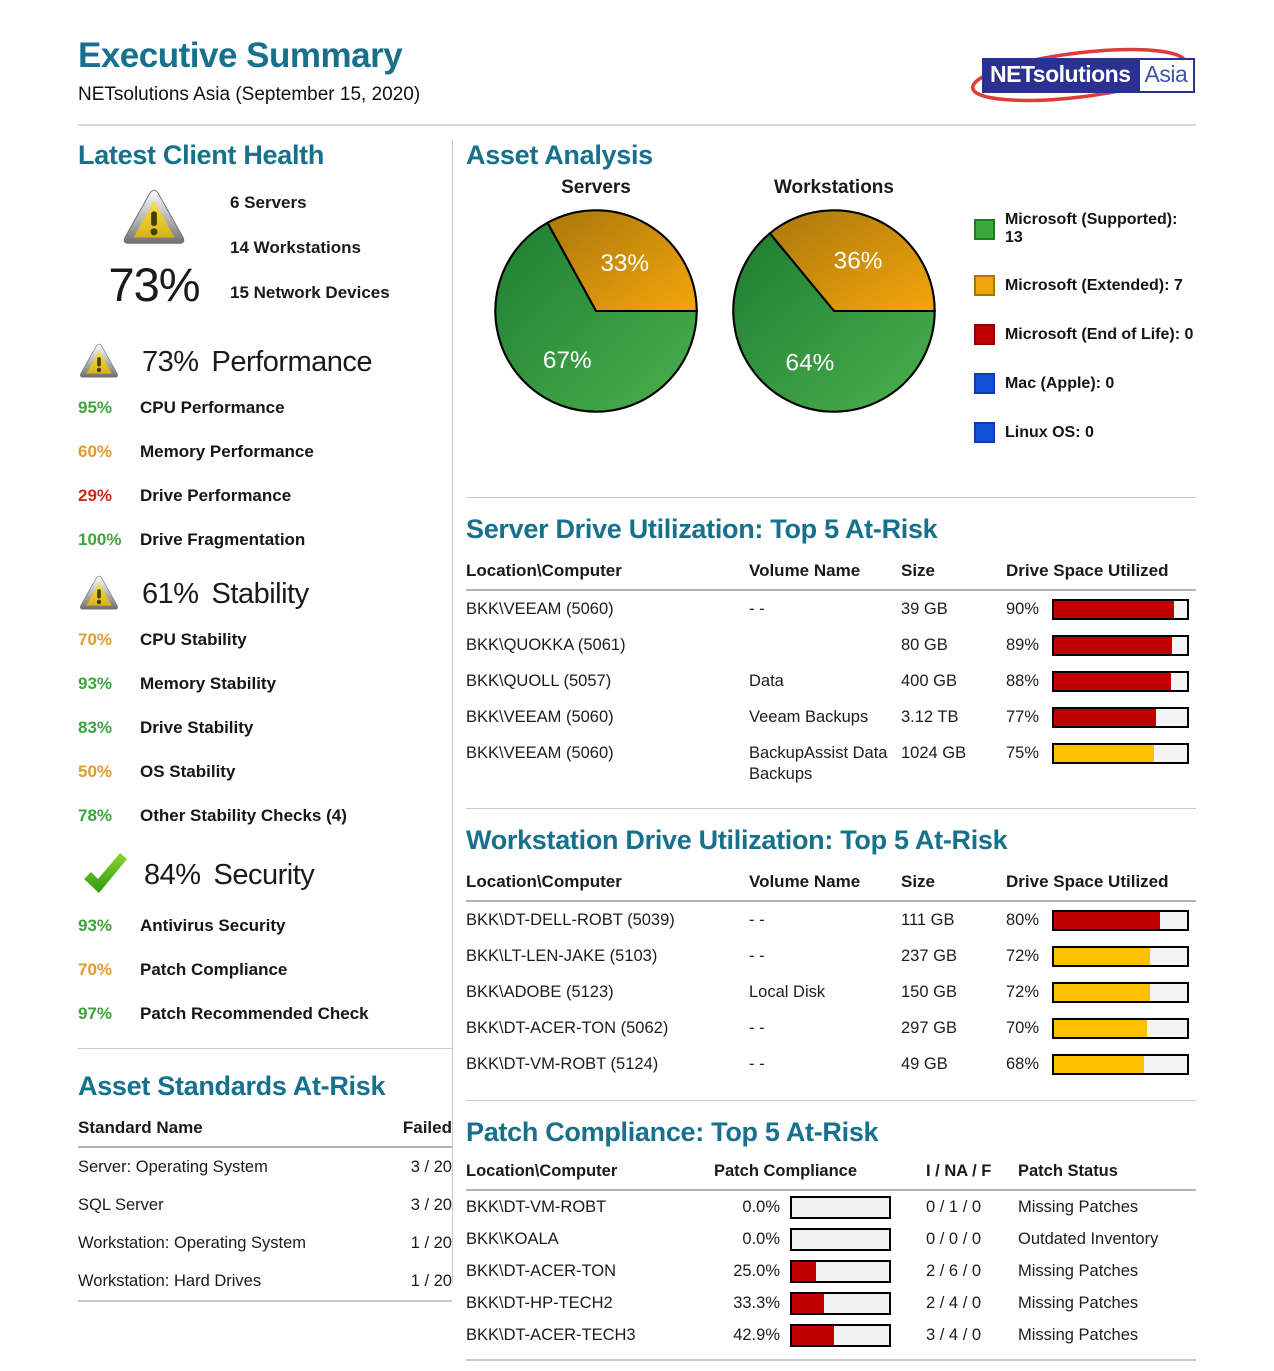 The image size is (1274, 1371). I want to click on size-cell: 3.12 TB, so click(930, 717).